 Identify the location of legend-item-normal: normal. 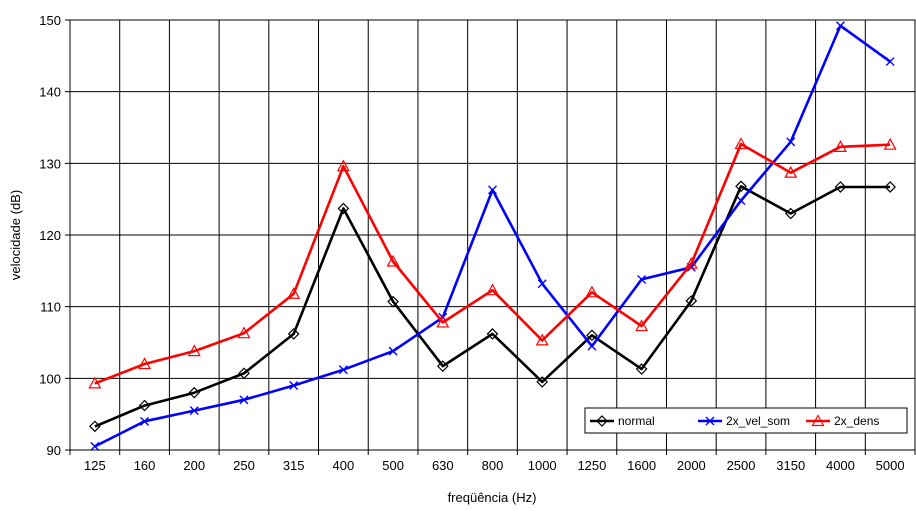
(622, 421).